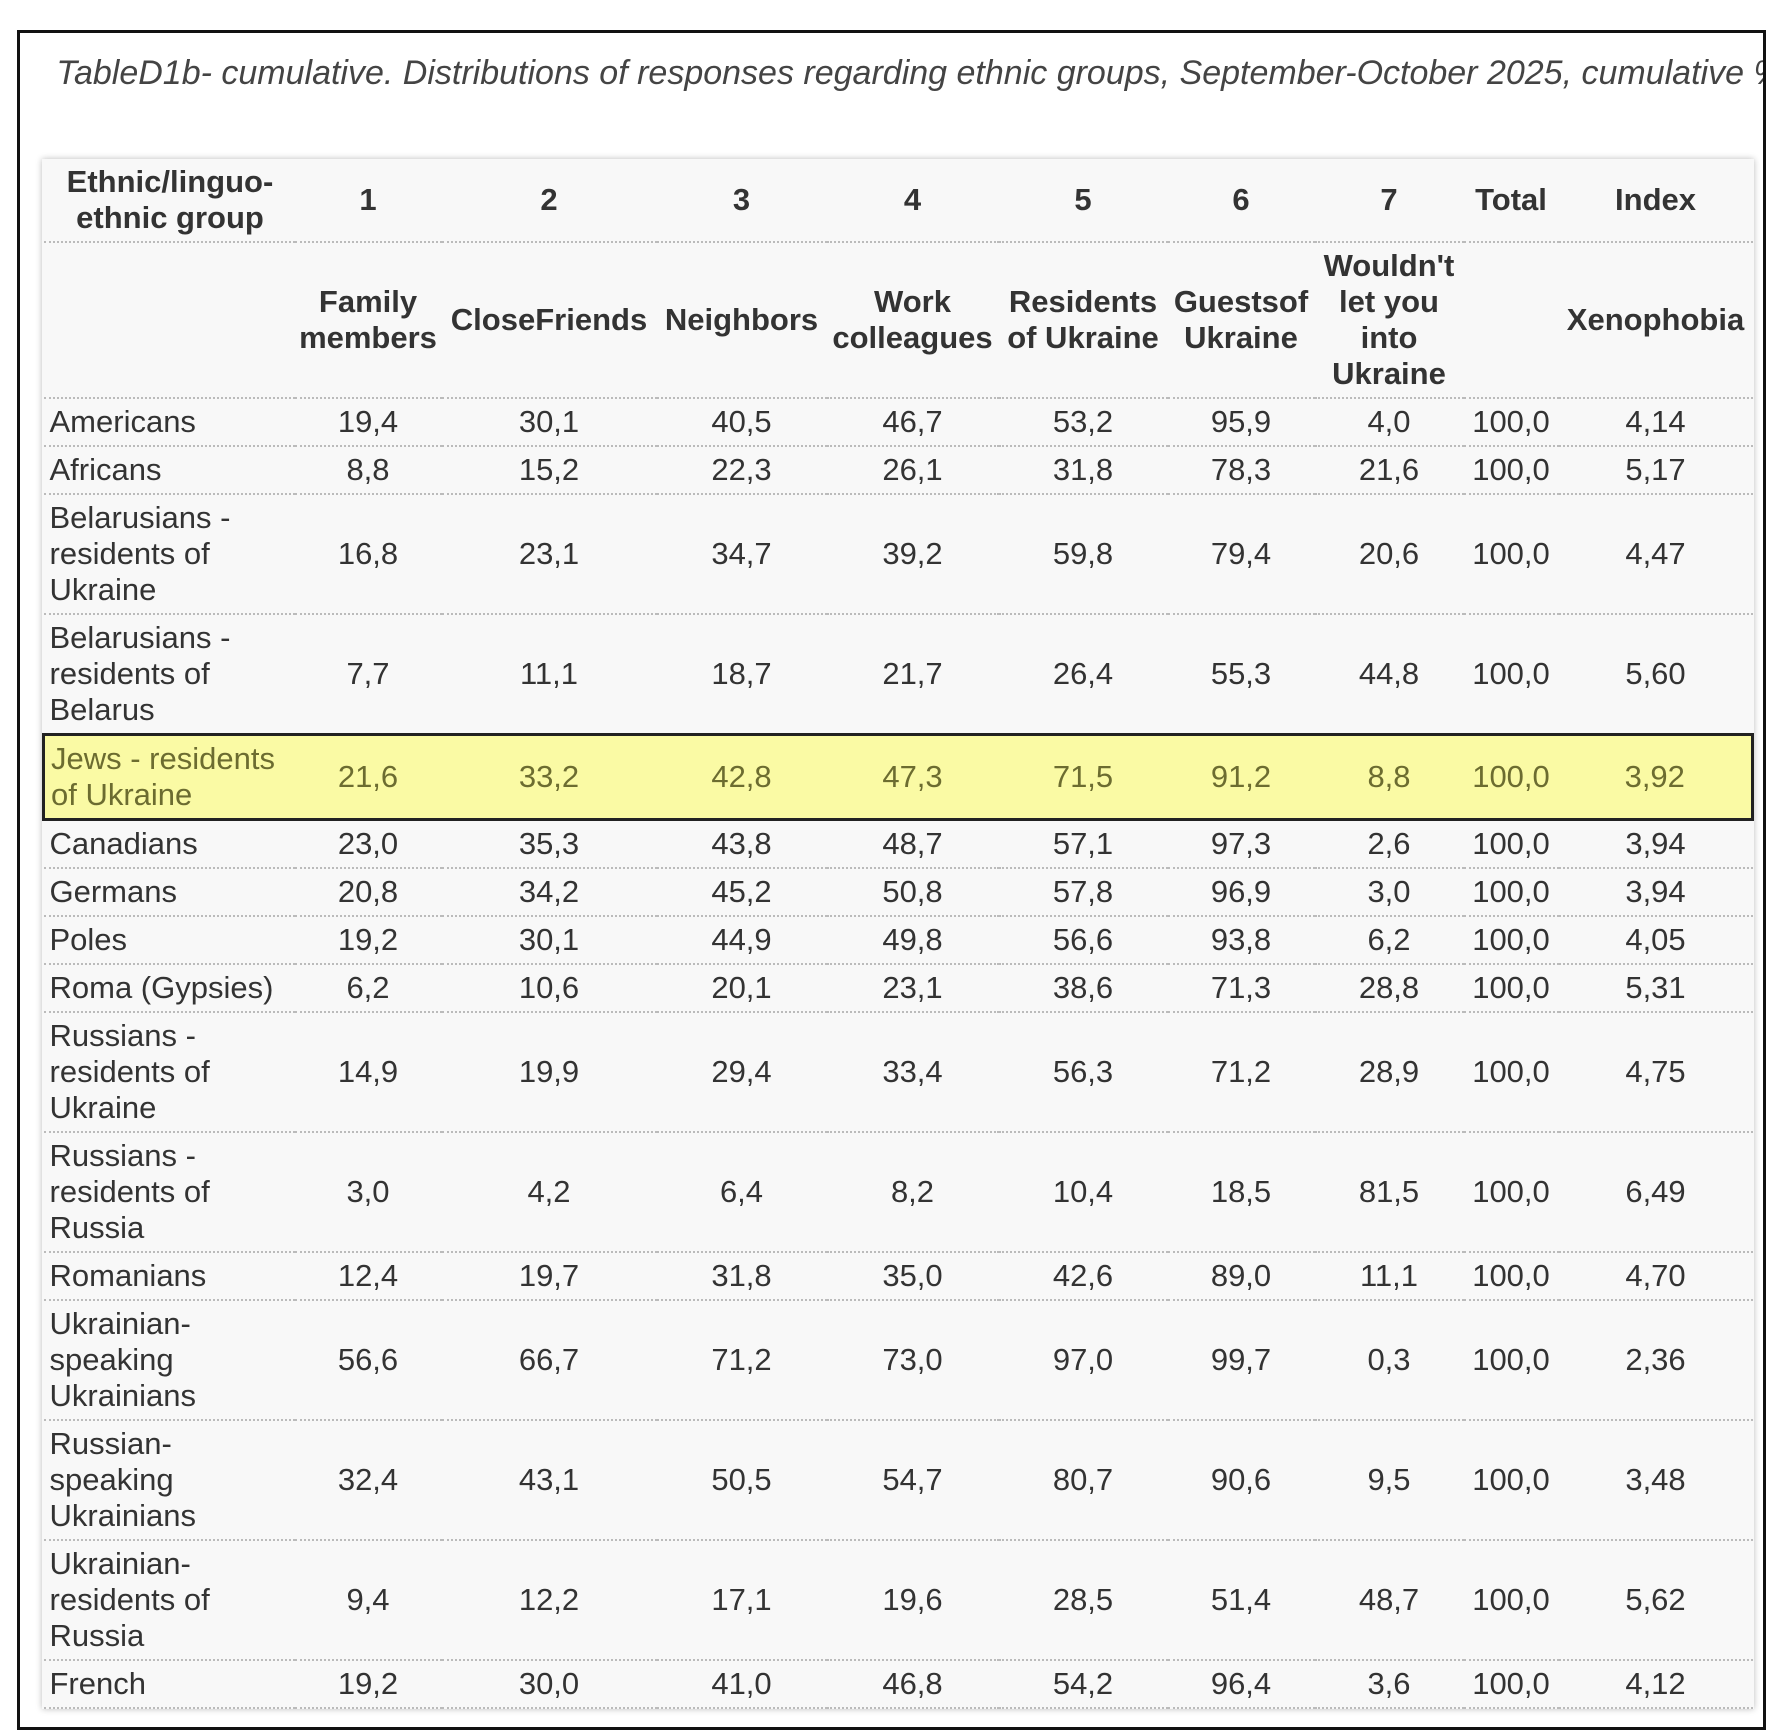 Image resolution: width=1788 pixels, height=1734 pixels. I want to click on cell: 3,48, so click(1655, 1480).